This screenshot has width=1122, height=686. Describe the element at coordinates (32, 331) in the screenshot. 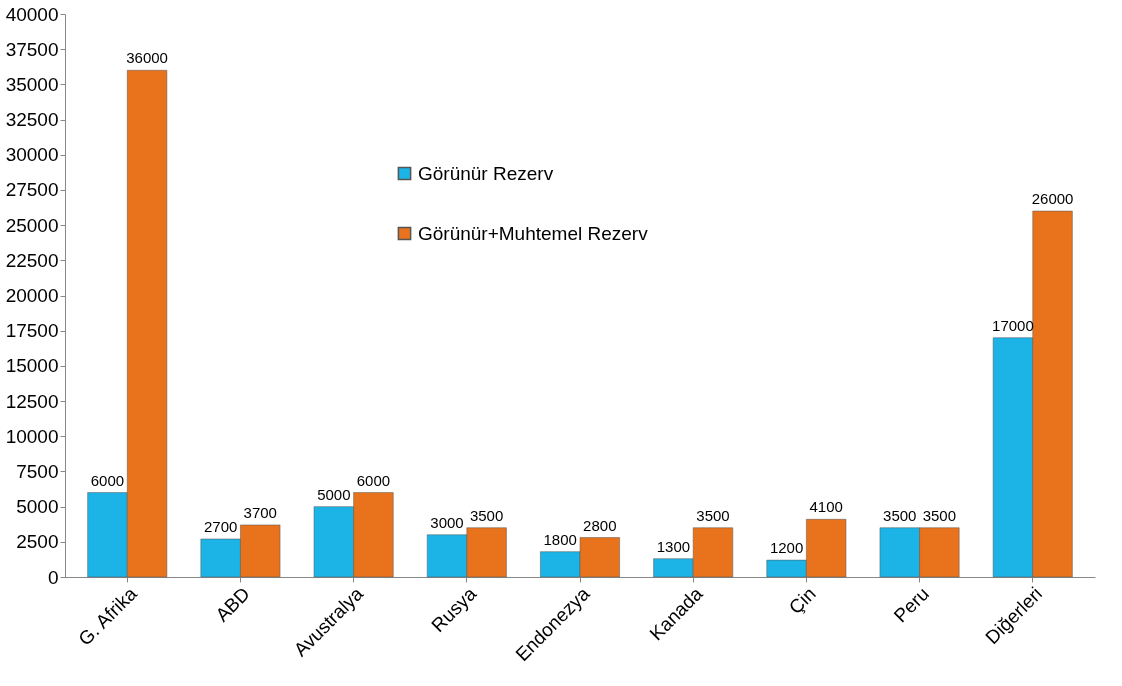

I see `y-tick-label: 17500` at that location.